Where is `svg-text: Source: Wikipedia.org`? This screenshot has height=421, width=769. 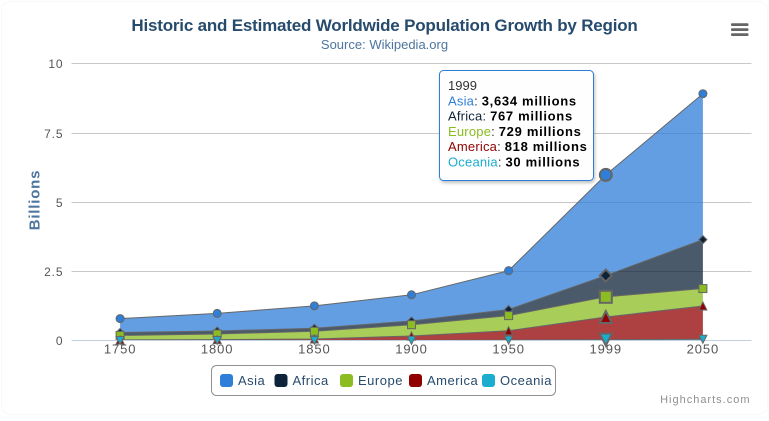
svg-text: Source: Wikipedia.org is located at coordinates (384, 44).